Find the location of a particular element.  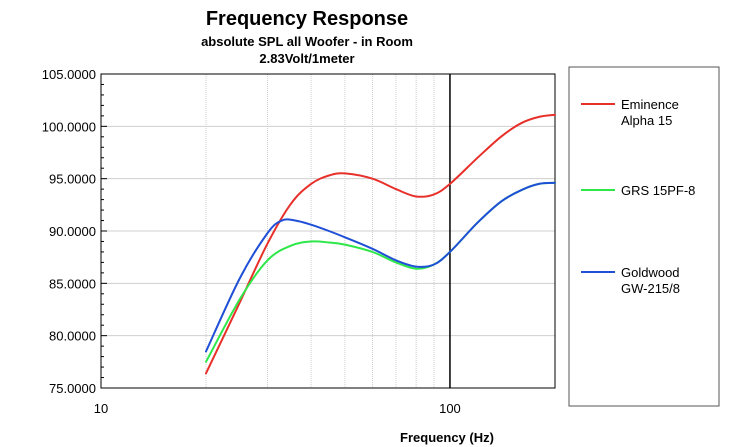

y-tick-label: 100.0000 is located at coordinates (69, 126).